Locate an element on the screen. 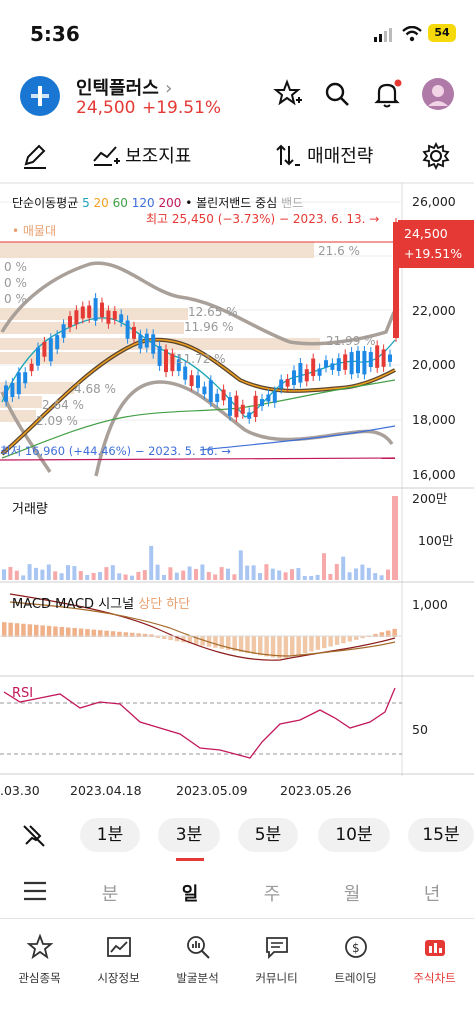 Image resolution: width=474 pixels, height=1026 pixels. period-month: 월 is located at coordinates (352, 894).